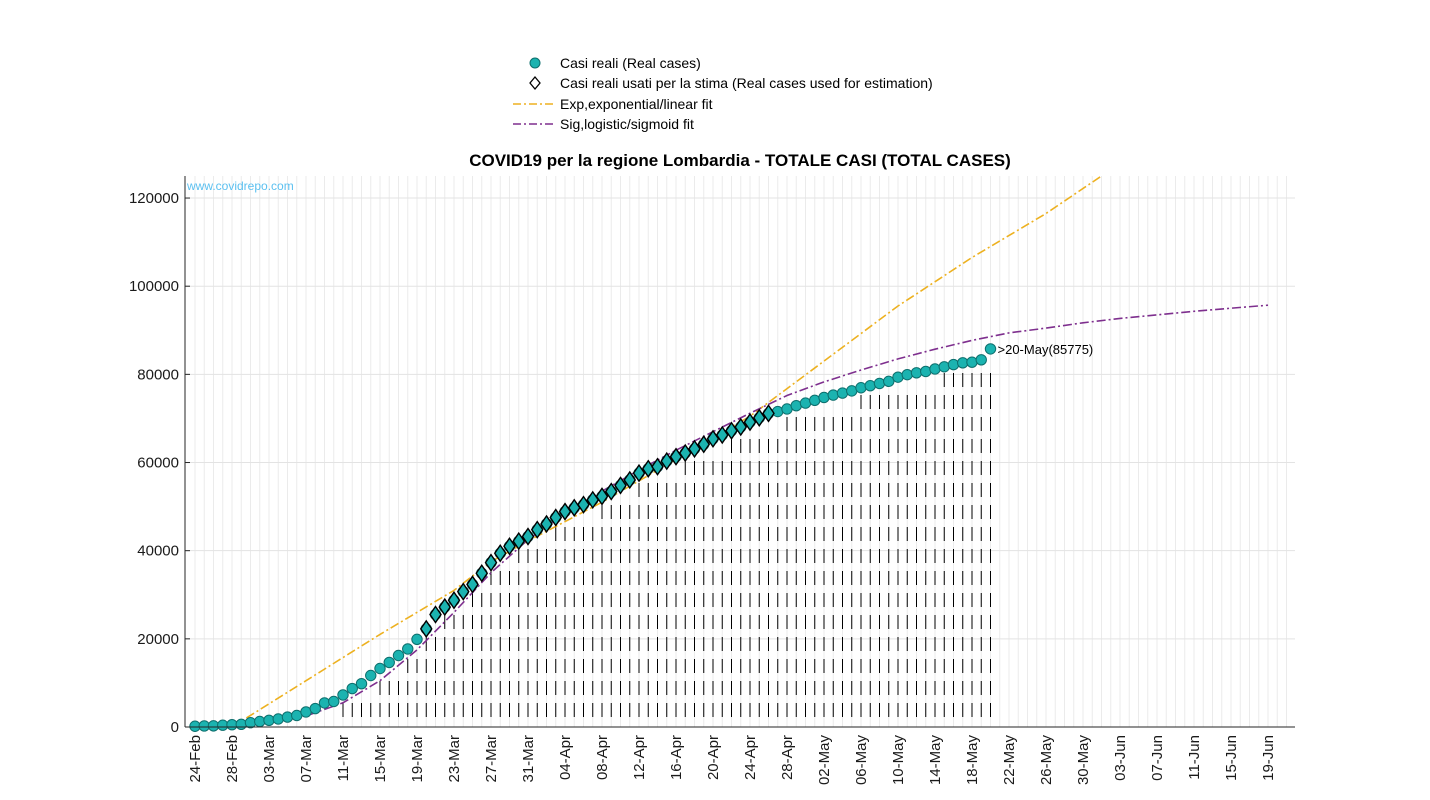 The height and width of the screenshot is (800, 1430). Describe the element at coordinates (602, 757) in the screenshot. I see `x-tick-label: 08-Apr` at that location.